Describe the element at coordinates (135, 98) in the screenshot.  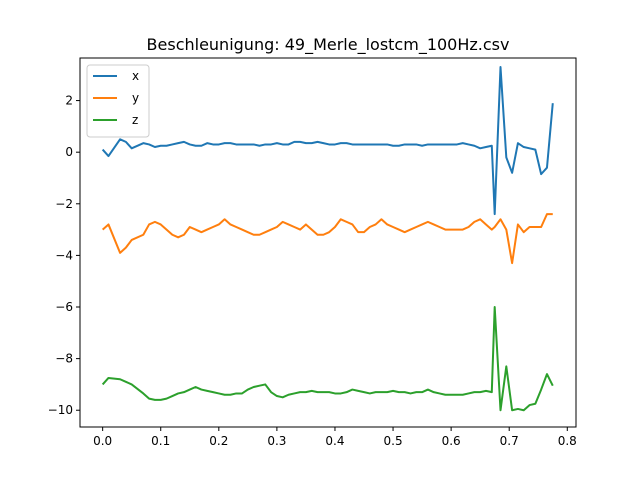
I see `legend-label-y: y` at that location.